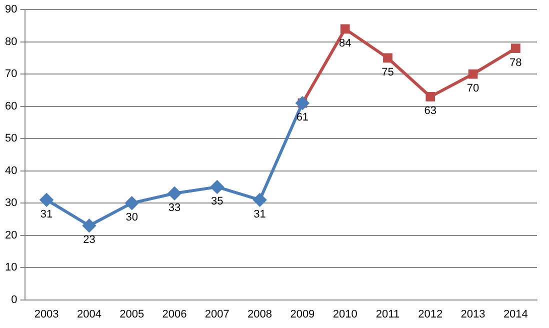 This screenshot has width=549, height=328. What do you see at coordinates (11, 203) in the screenshot?
I see `y-tick-label: 30` at bounding box center [11, 203].